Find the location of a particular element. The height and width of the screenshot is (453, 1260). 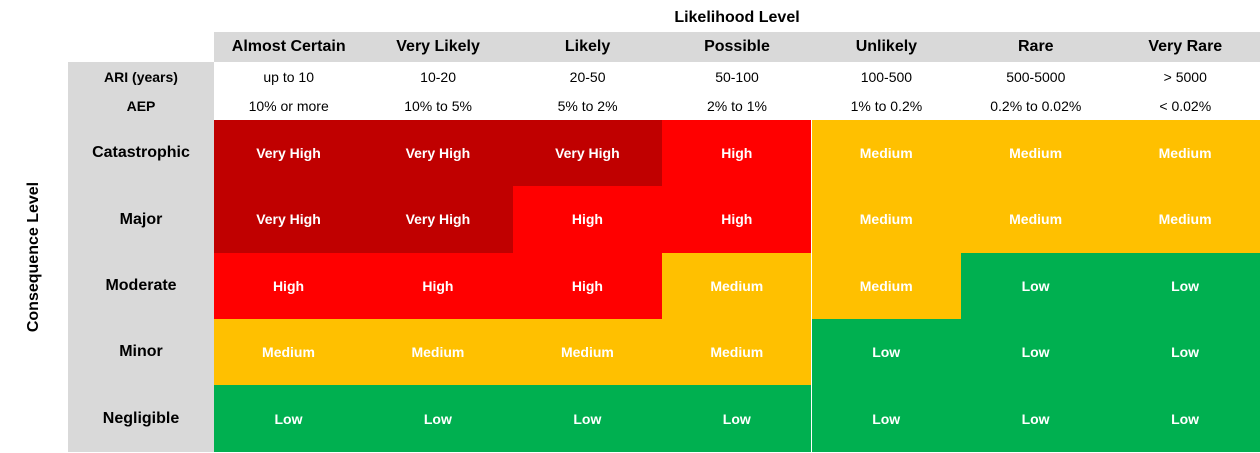

column-header-unlikely: Unlikely is located at coordinates (886, 46).